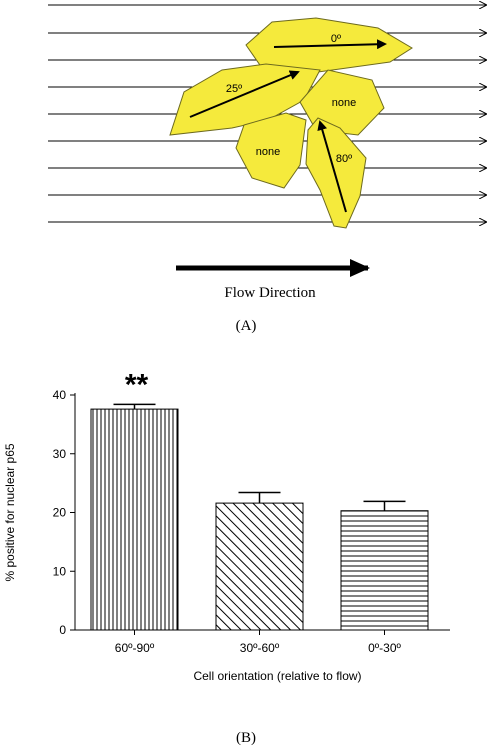  I want to click on cell-arrow-25deg, so click(244, 94).